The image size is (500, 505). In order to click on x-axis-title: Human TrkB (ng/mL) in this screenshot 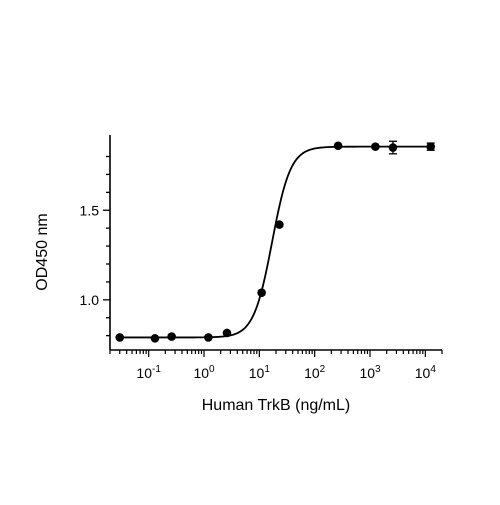, I will do `click(276, 405)`.